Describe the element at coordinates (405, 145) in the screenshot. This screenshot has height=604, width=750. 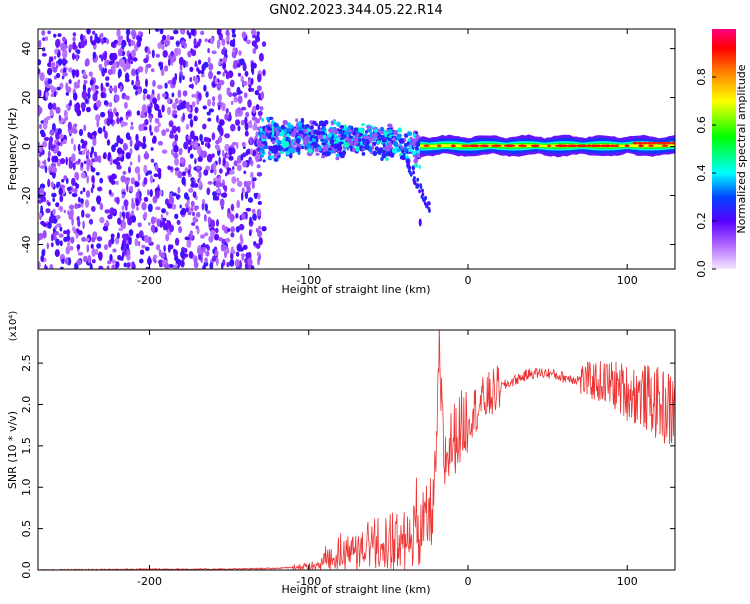
I see `spectrogram-cell-2087` at that location.